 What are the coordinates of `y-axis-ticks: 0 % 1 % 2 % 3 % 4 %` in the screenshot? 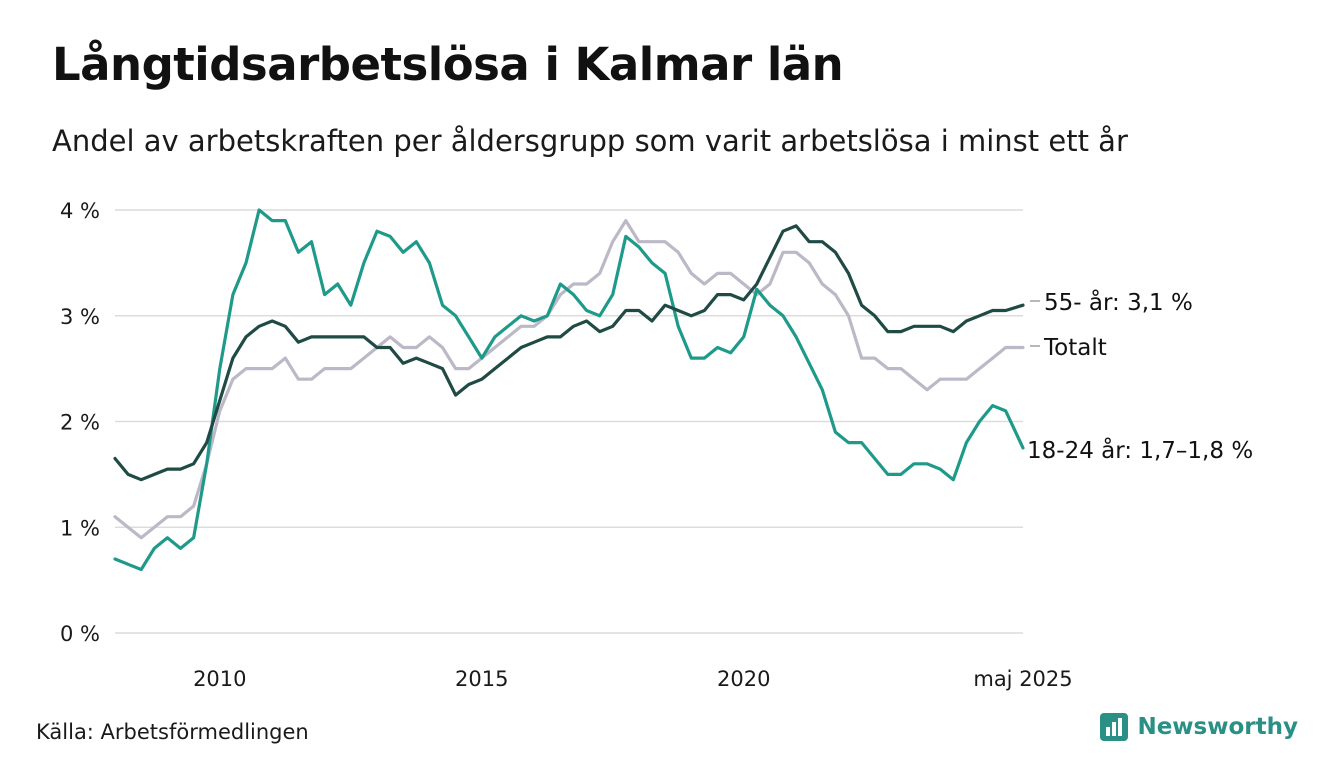 It's located at (80, 422).